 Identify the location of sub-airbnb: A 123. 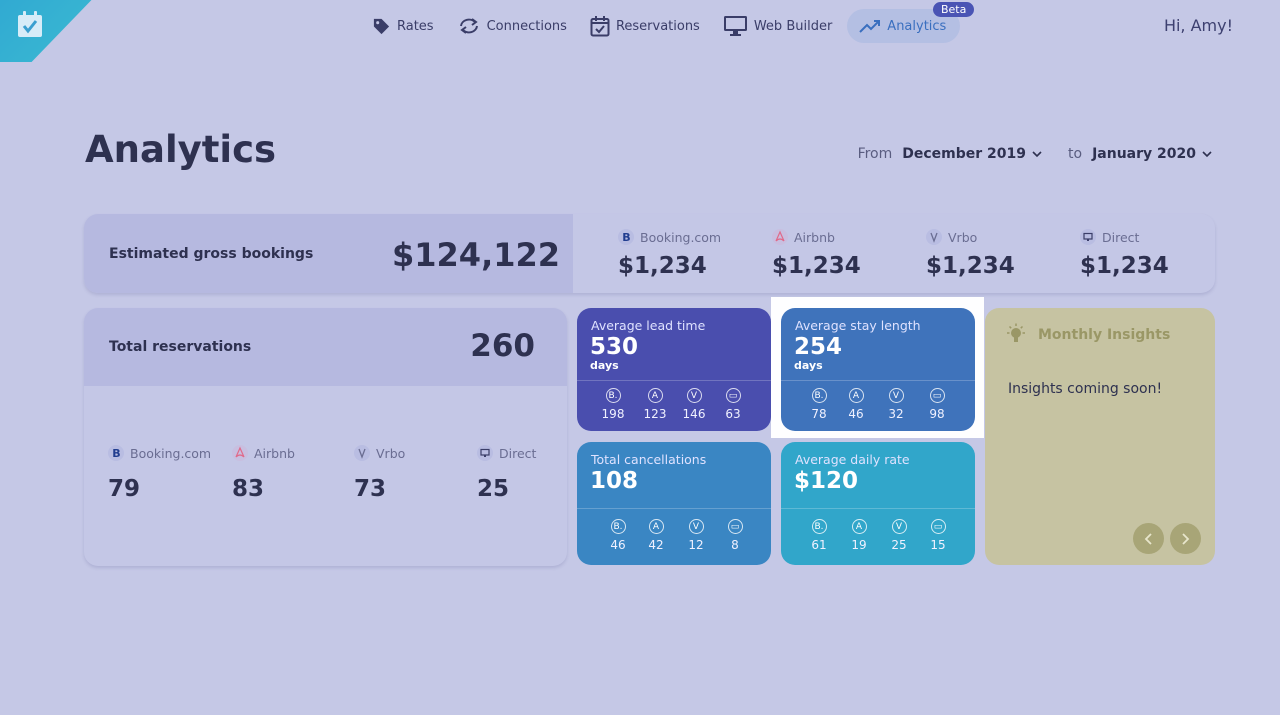
(655, 404).